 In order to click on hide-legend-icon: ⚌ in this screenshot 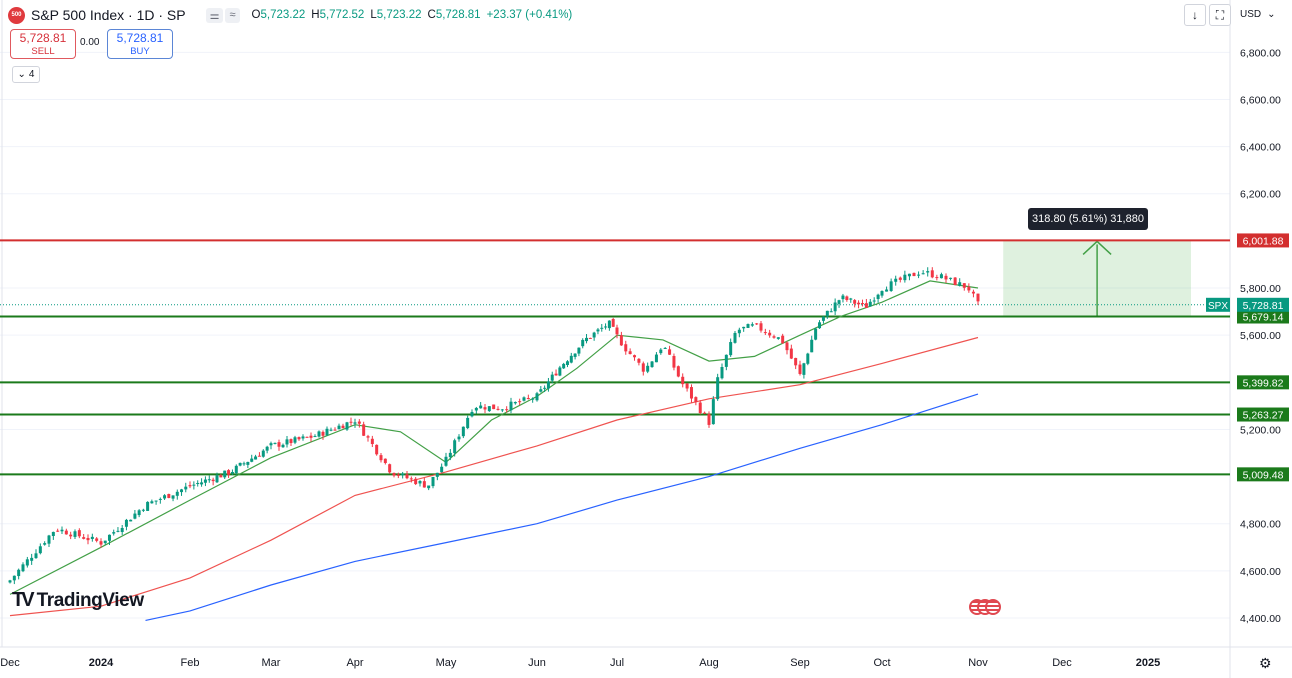, I will do `click(214, 15)`.